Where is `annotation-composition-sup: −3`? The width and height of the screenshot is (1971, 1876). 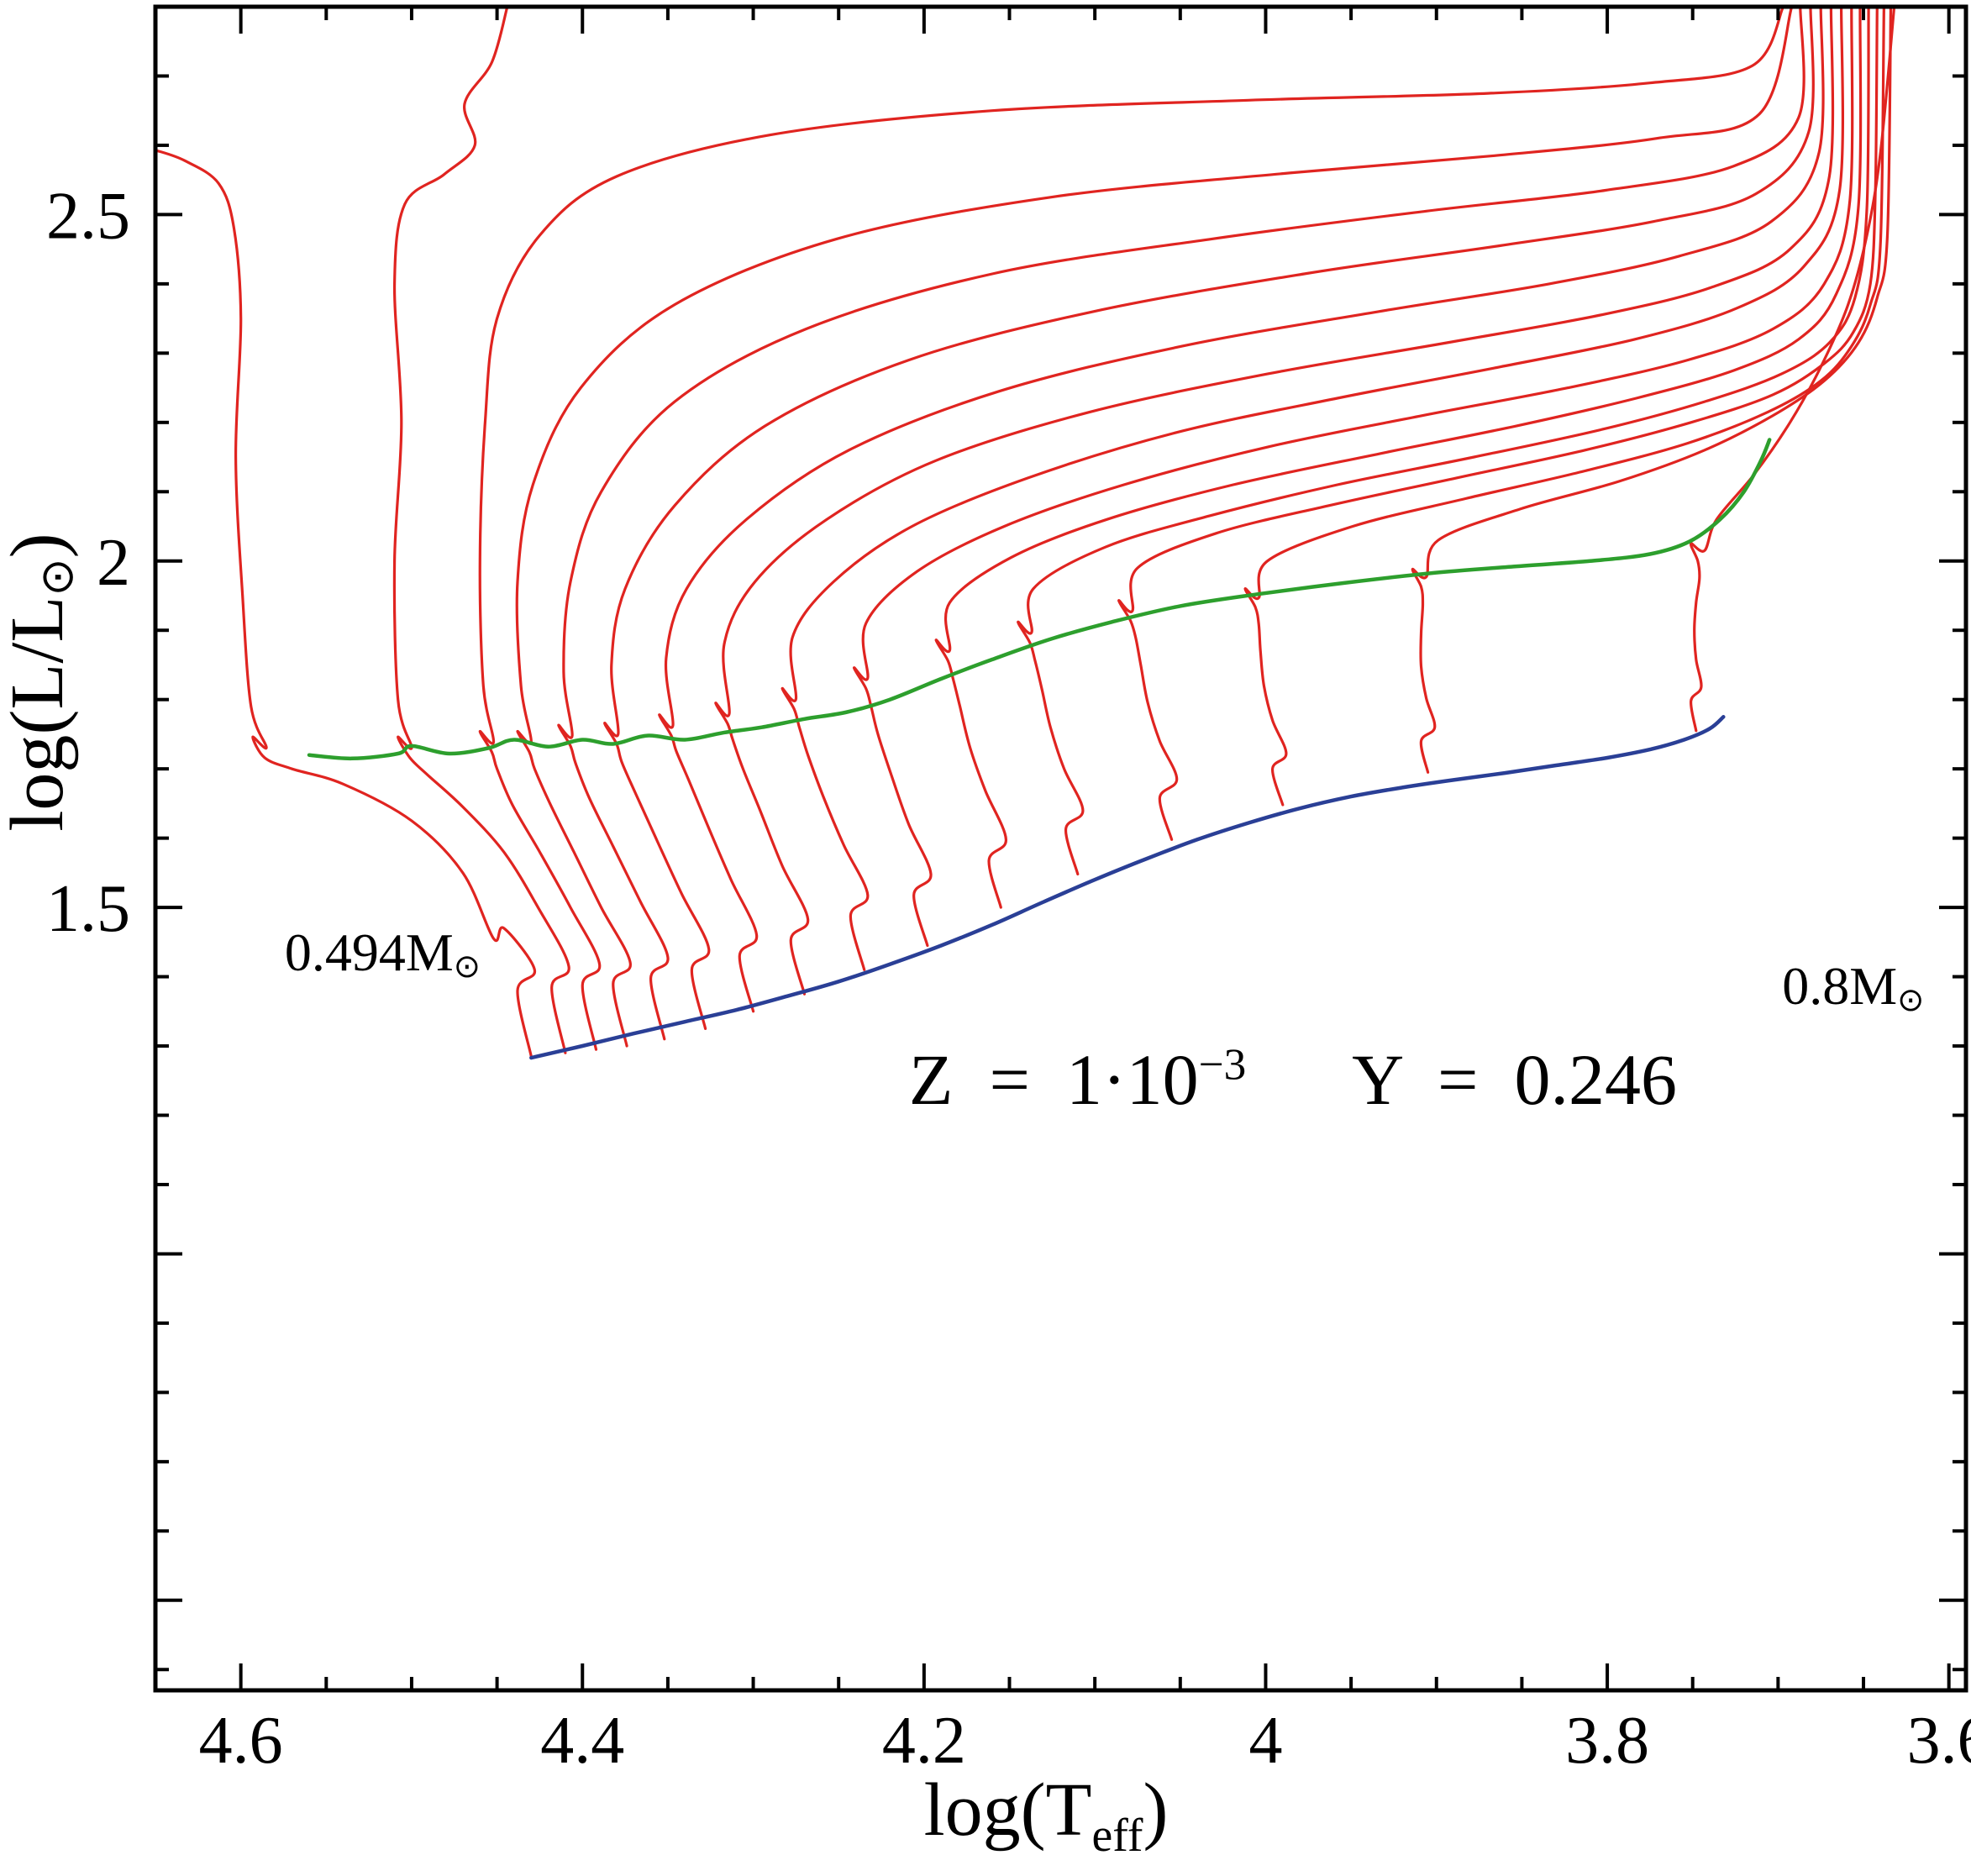
annotation-composition-sup: −3 is located at coordinates (1222, 1064).